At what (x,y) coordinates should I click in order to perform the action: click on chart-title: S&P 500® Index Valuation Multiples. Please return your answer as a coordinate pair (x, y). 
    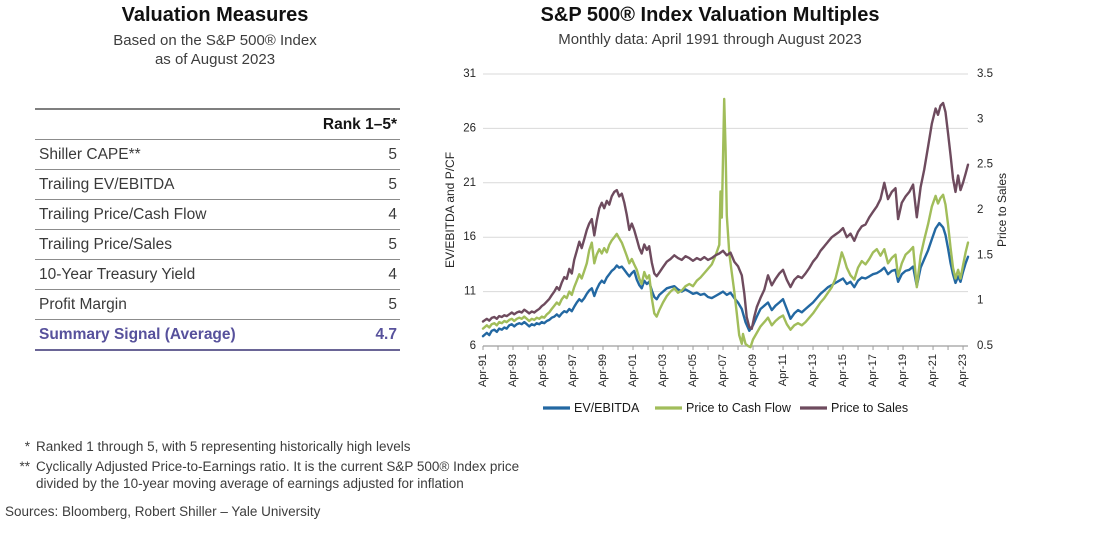
    Looking at the image, I should click on (710, 15).